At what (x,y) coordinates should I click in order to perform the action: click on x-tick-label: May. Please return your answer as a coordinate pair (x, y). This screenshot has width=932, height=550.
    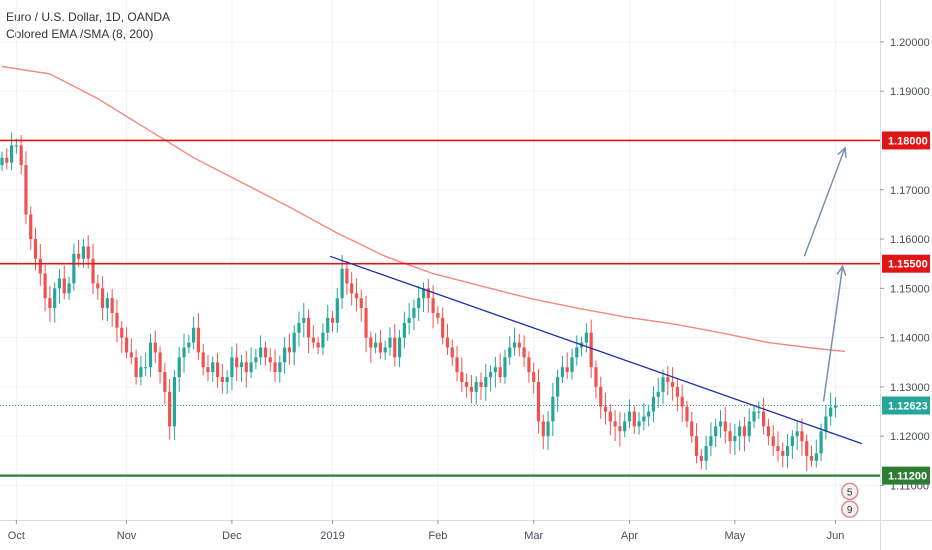
    Looking at the image, I should click on (734, 536).